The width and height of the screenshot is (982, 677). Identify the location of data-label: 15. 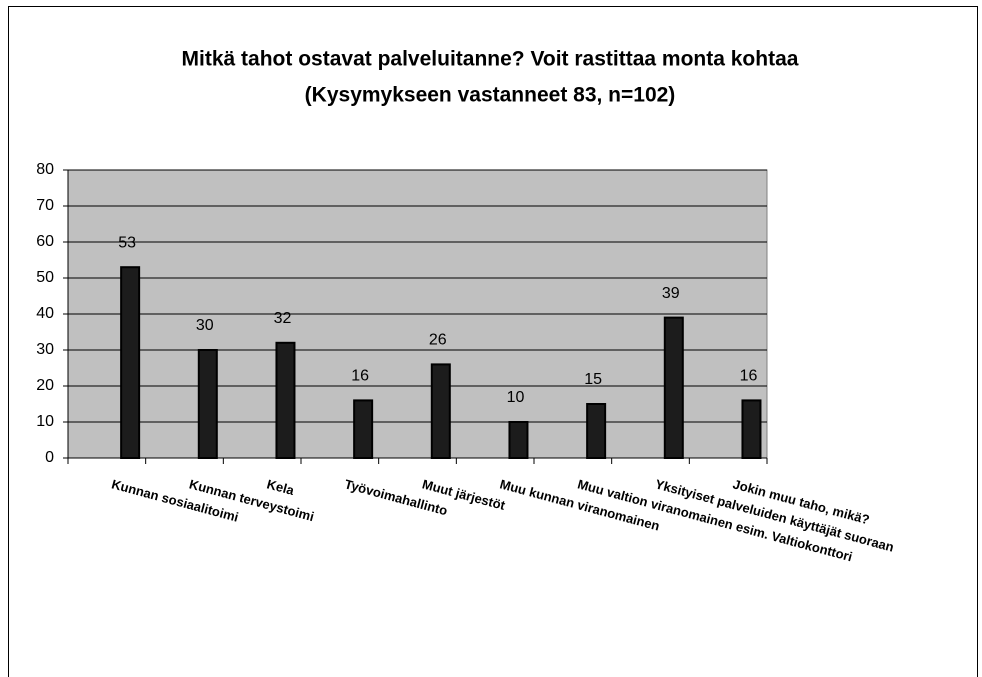
(593, 379).